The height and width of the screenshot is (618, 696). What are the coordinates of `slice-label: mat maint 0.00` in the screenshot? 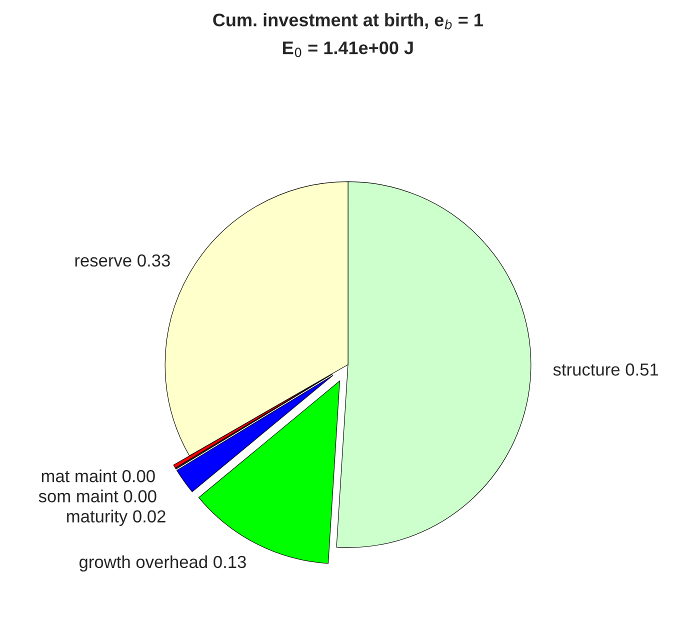 It's located at (98, 476).